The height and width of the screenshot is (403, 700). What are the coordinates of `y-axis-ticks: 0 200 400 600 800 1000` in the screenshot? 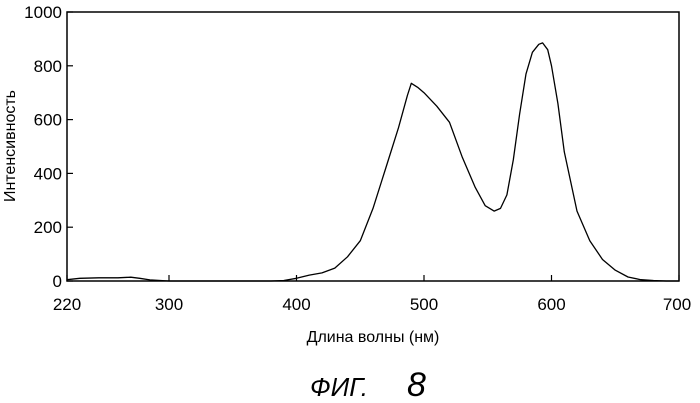 It's located at (48, 147).